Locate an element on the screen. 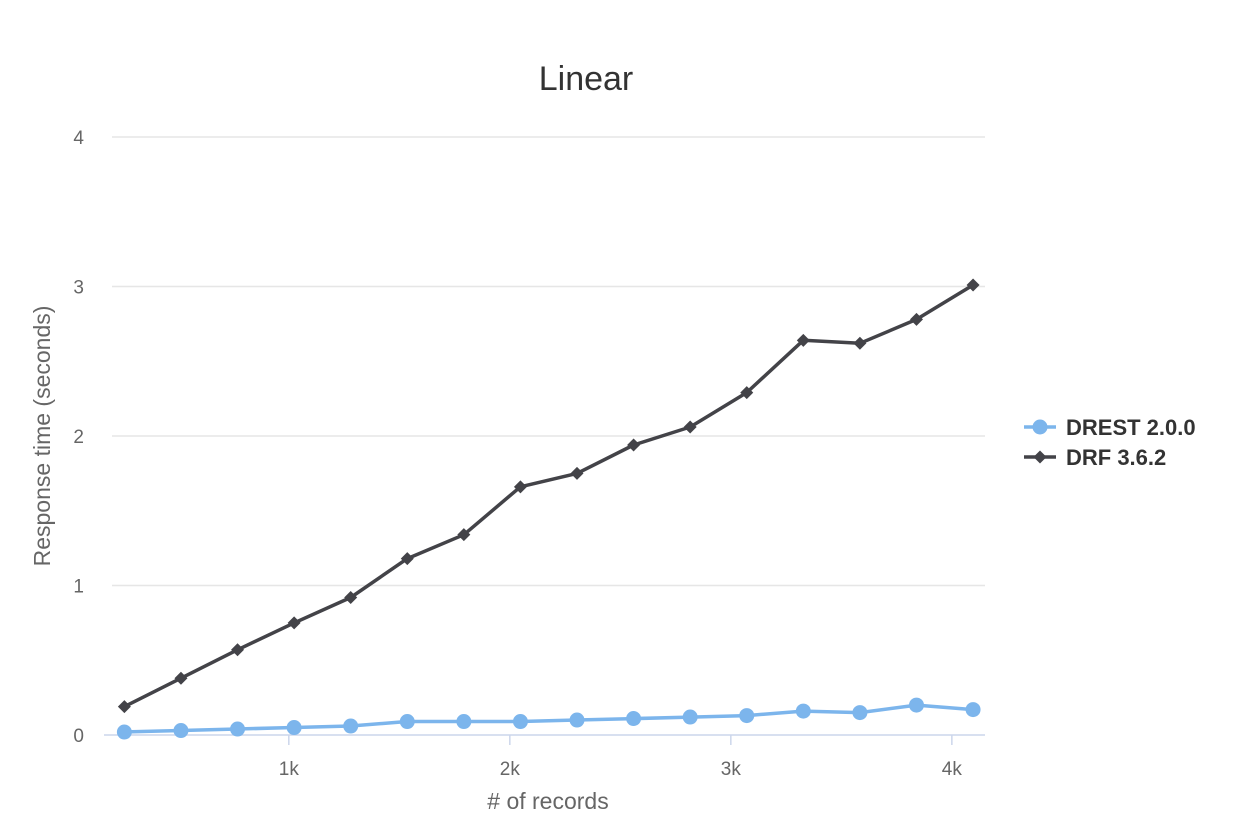  legend: DREST 2.0.0 DRF 3.6.2 is located at coordinates (1110, 442).